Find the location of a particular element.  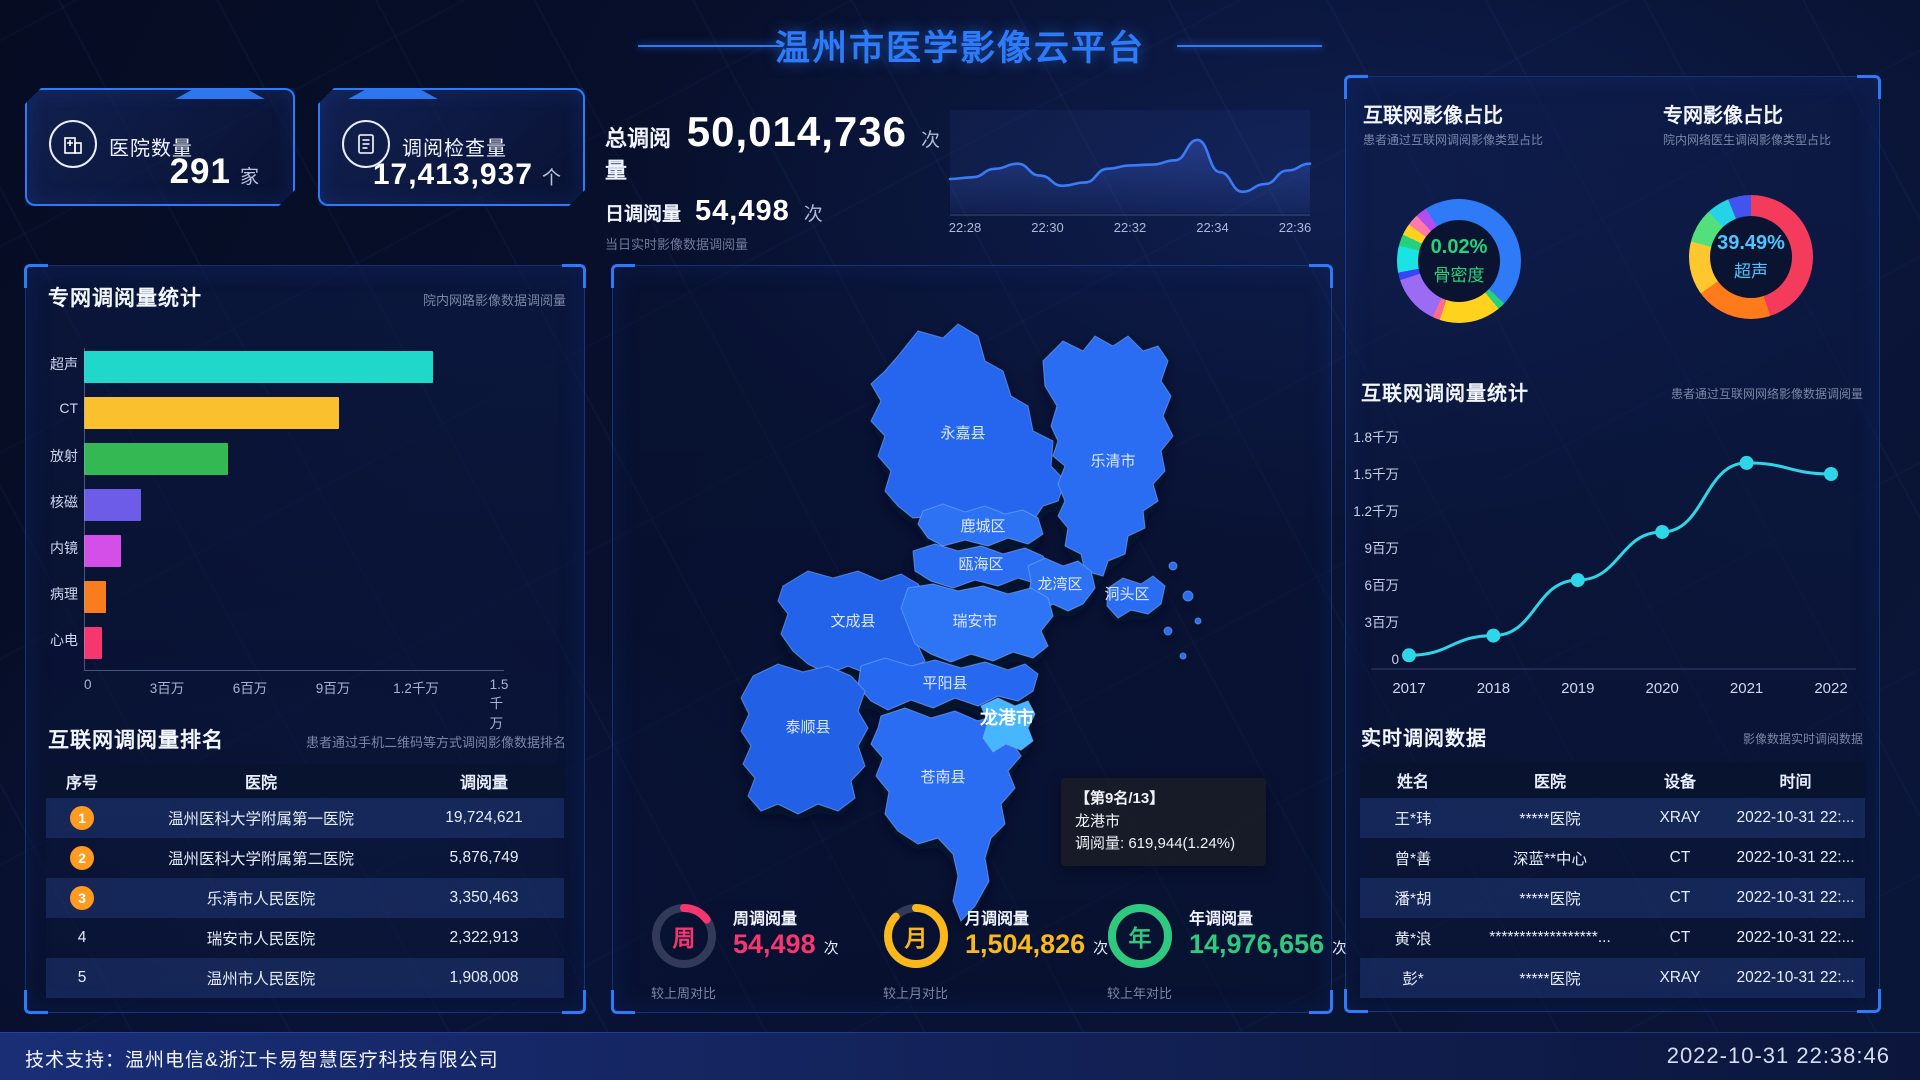

line-y-tick: 1.5千万 is located at coordinates (1376, 474).